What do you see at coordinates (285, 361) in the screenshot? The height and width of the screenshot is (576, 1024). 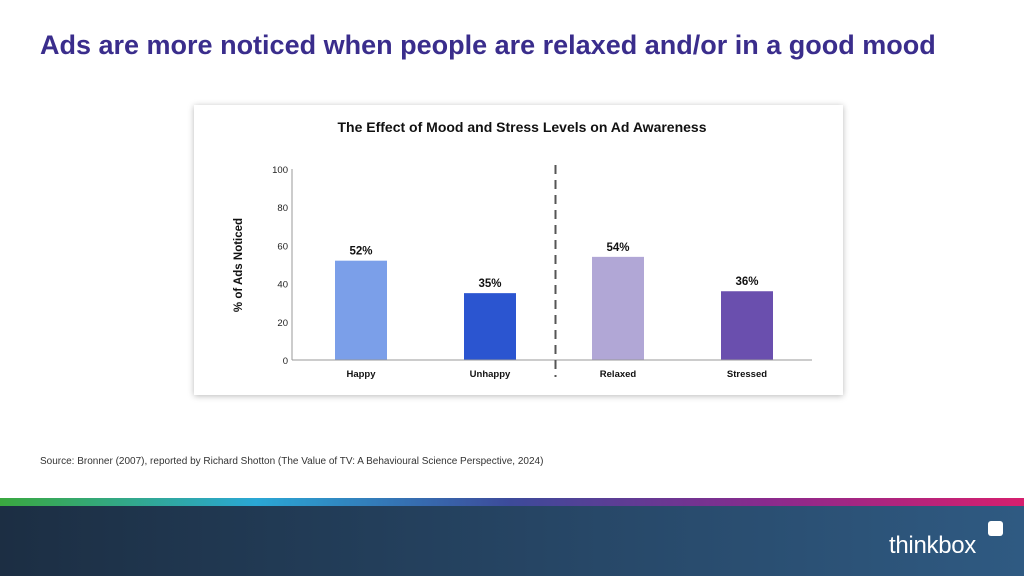 I see `y-tick-label: 0` at bounding box center [285, 361].